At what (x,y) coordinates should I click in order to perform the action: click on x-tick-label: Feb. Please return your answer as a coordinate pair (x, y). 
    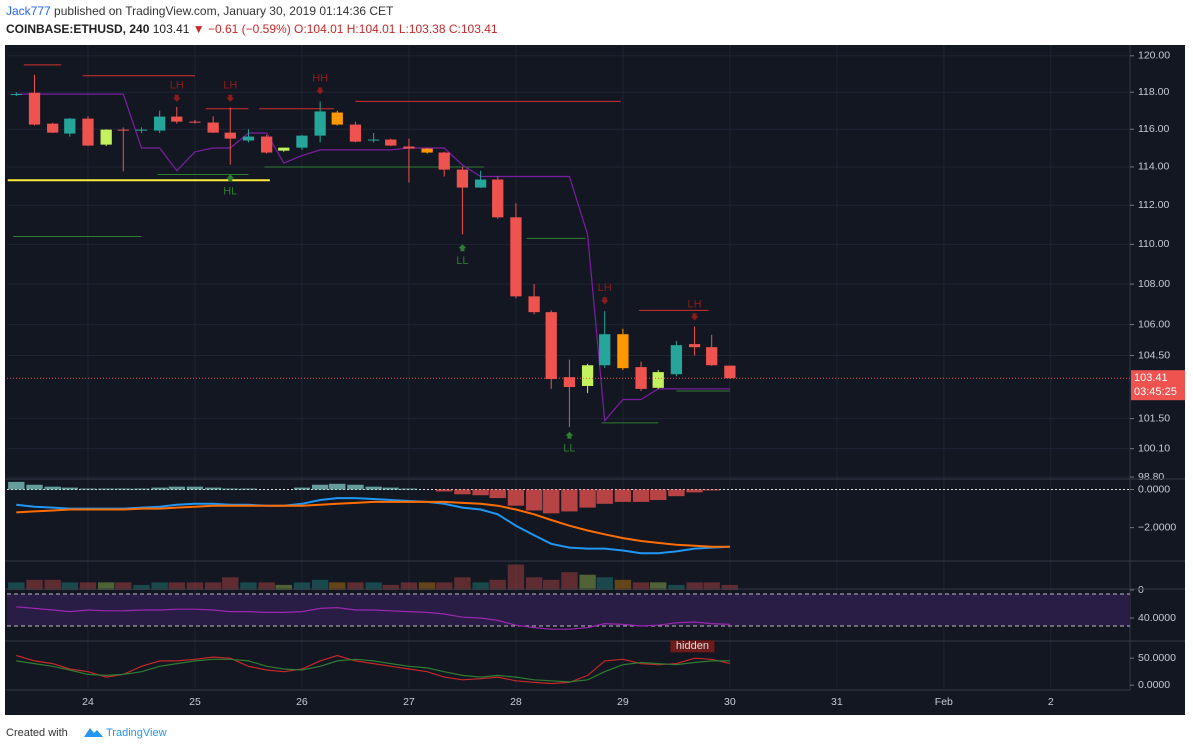
    Looking at the image, I should click on (944, 702).